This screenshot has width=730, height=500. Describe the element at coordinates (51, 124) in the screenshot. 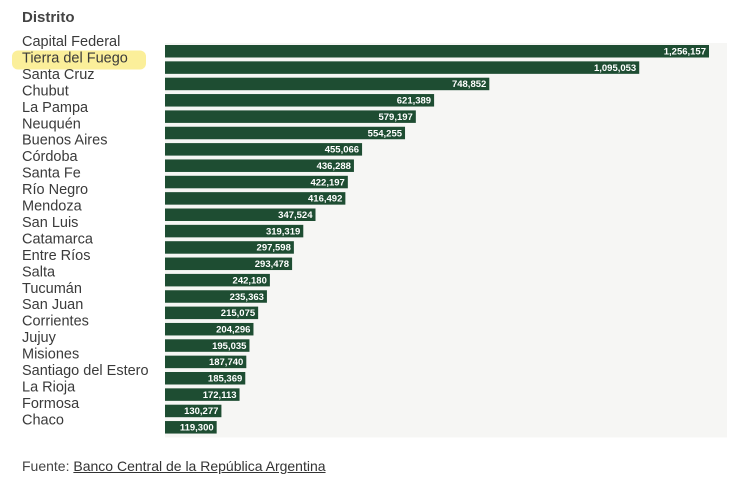

I see `category-label: Neuquén` at that location.